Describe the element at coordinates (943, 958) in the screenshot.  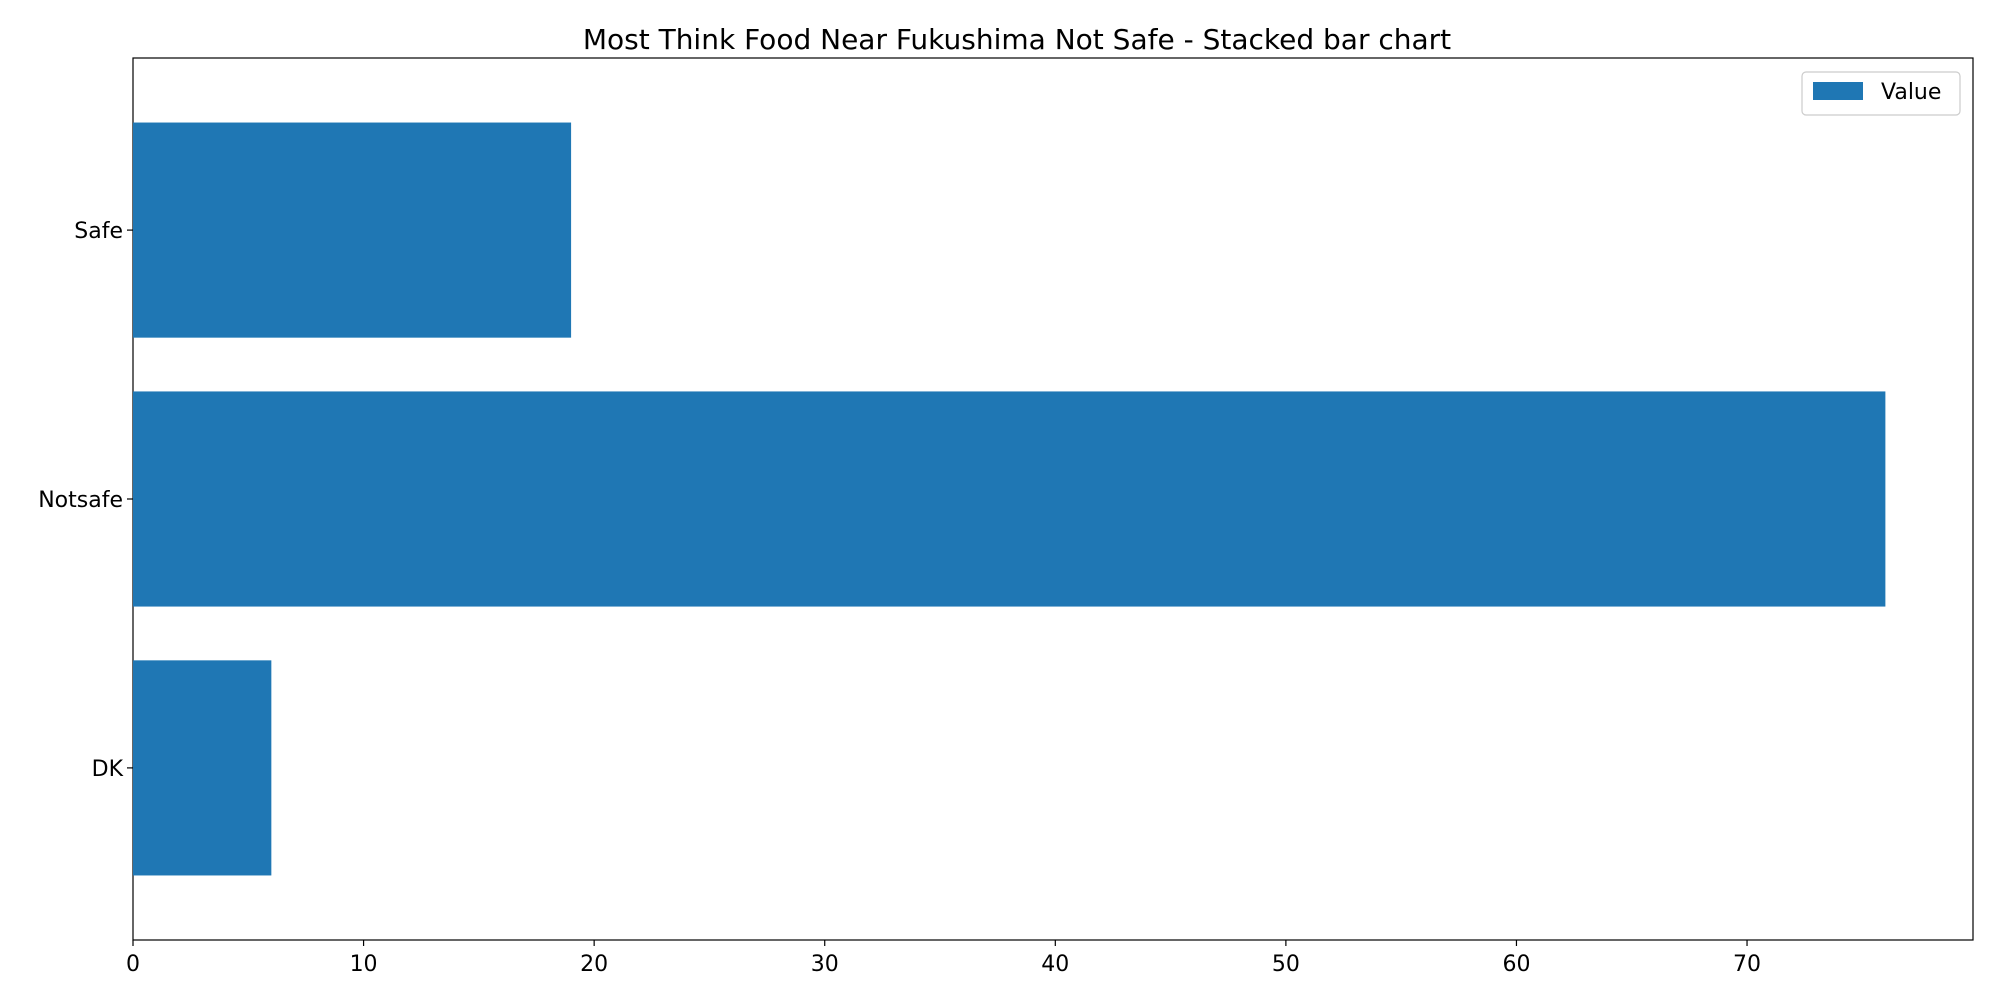
I see `x-axis: 0 10 20 30 40 50 60 70` at that location.